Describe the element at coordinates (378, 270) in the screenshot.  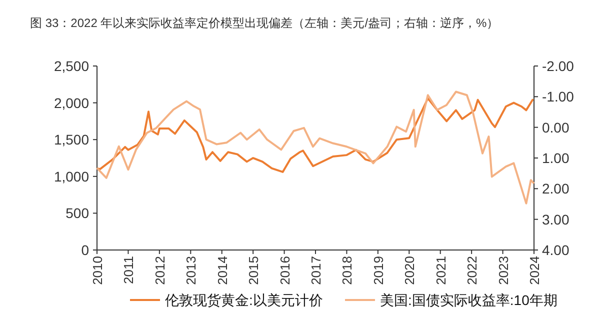
I see `x-tick-label: 2019` at that location.